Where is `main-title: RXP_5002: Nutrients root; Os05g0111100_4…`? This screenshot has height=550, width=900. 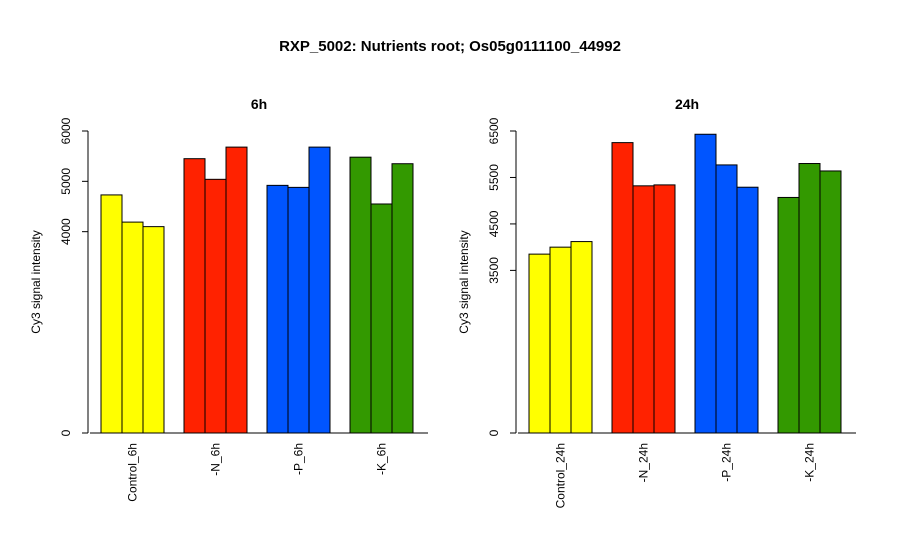 main-title: RXP_5002: Nutrients root; Os05g0111100_4… is located at coordinates (450, 46).